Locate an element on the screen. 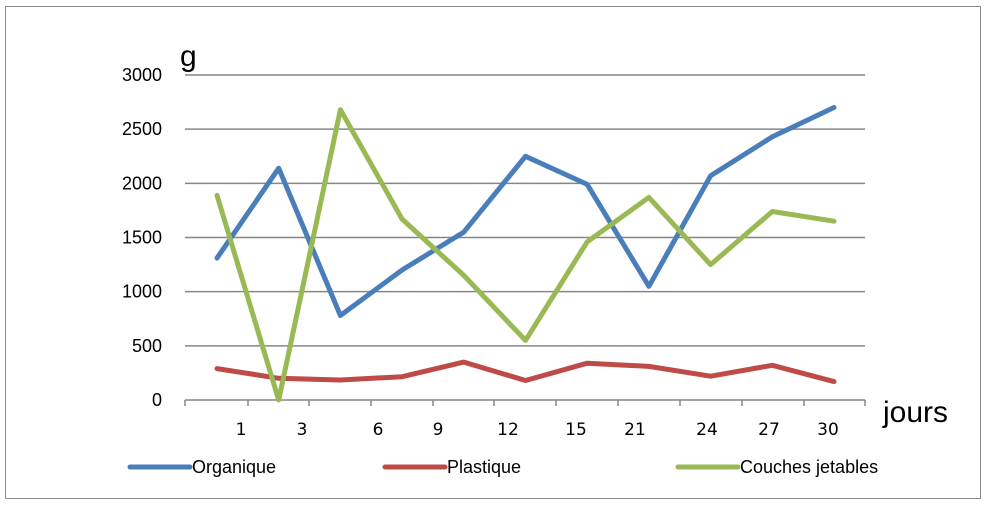 The width and height of the screenshot is (988, 505). y-axis-title: g is located at coordinates (188, 56).